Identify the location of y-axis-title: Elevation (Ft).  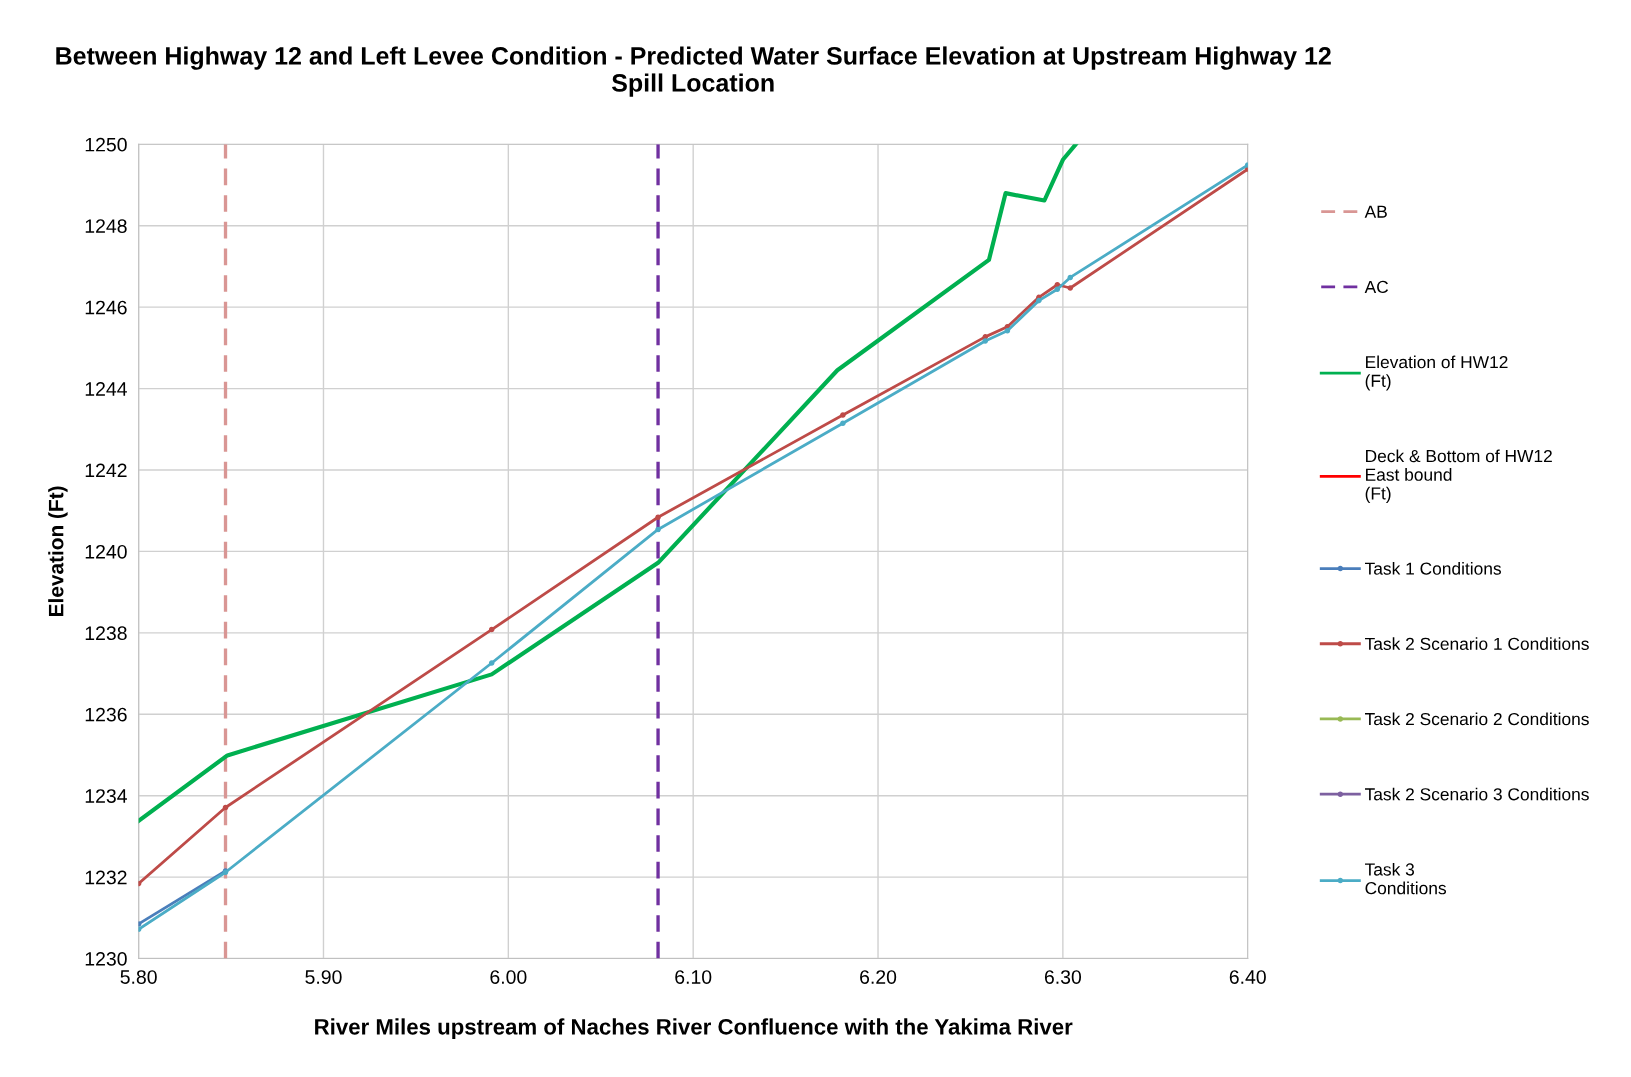
(58, 551).